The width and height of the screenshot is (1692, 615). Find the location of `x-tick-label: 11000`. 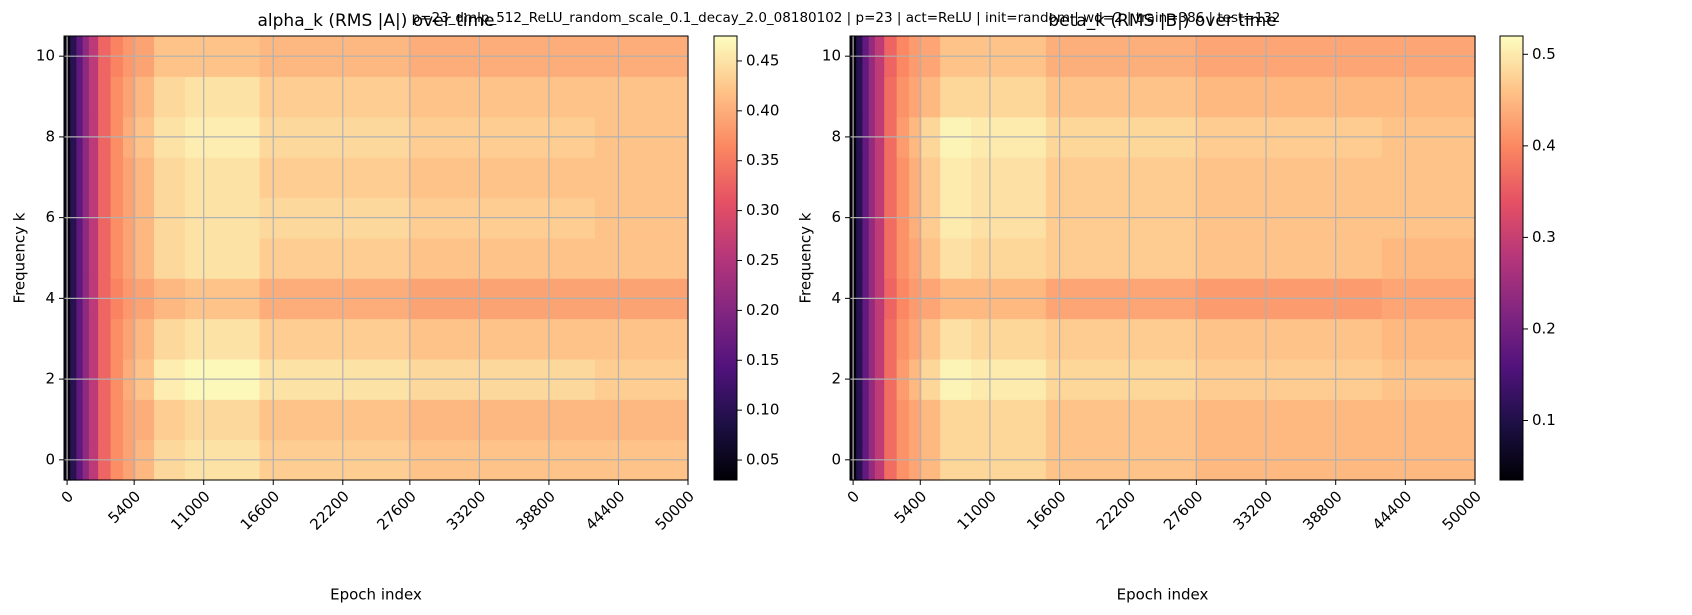

x-tick-label: 11000 is located at coordinates (190, 510).